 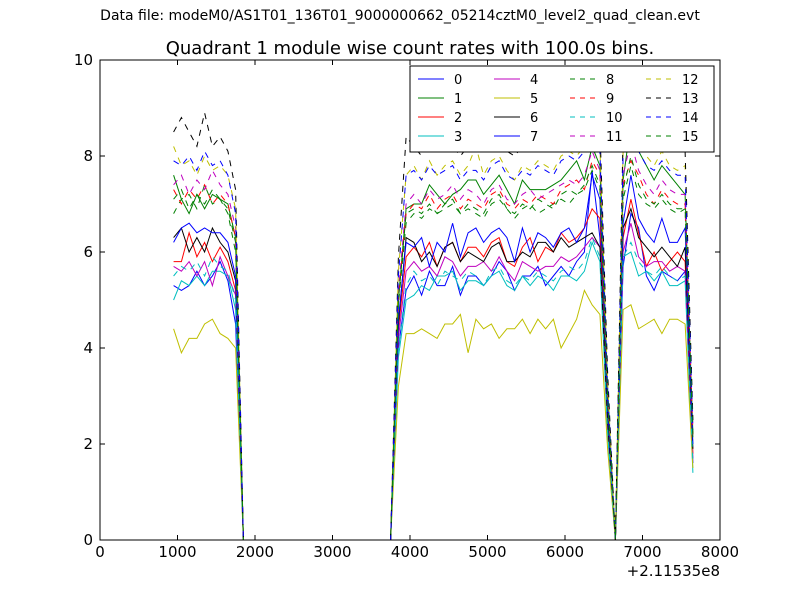 What do you see at coordinates (673, 571) in the screenshot?
I see `x-offset-label: +2.11535e8` at bounding box center [673, 571].